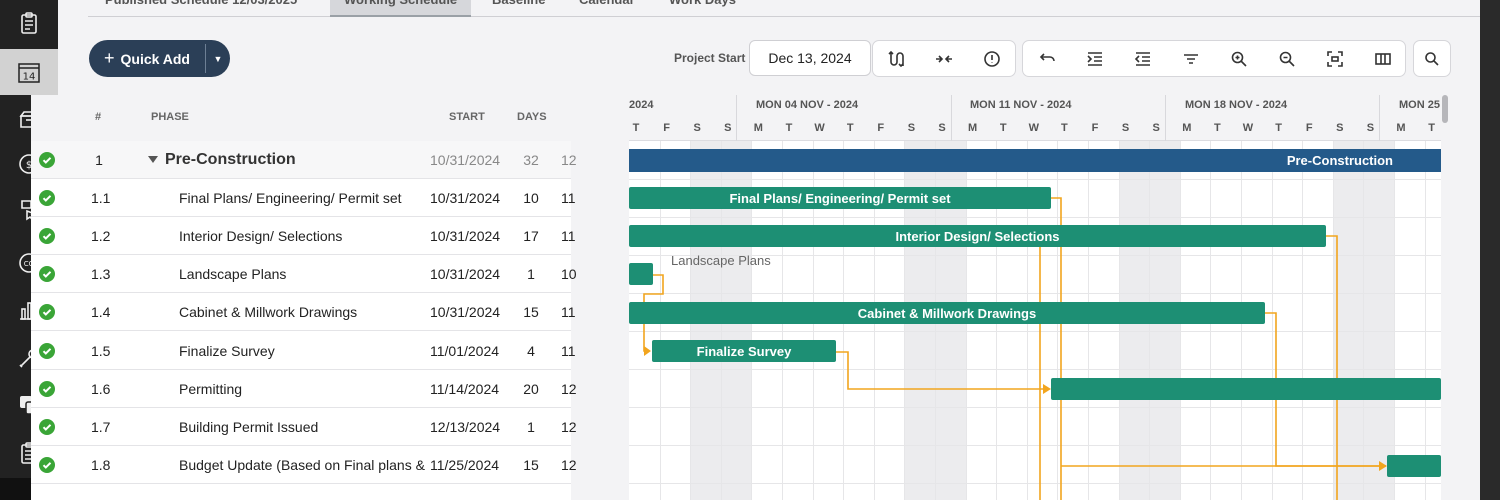  What do you see at coordinates (304, 160) in the screenshot?
I see `table-row: 1 Pre-Construction 10/31/2024 32 12` at bounding box center [304, 160].